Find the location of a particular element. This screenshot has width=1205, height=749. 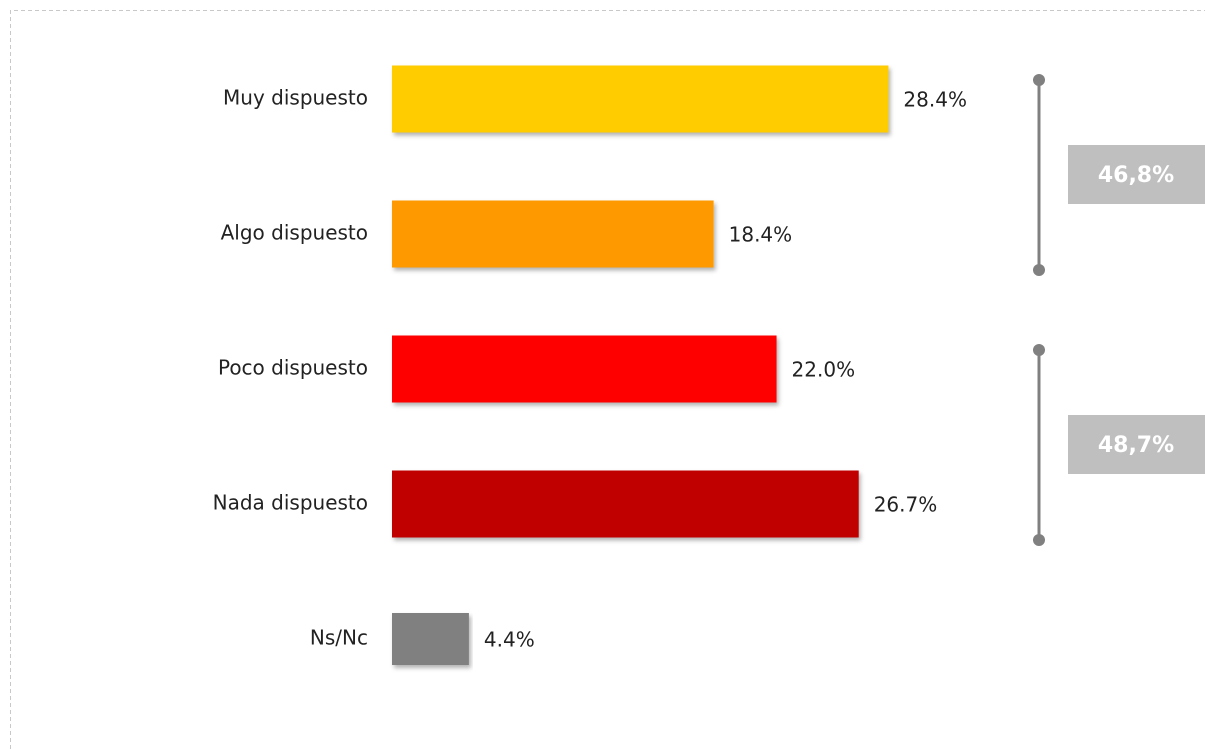

value-label: 4.4% is located at coordinates (509, 640).